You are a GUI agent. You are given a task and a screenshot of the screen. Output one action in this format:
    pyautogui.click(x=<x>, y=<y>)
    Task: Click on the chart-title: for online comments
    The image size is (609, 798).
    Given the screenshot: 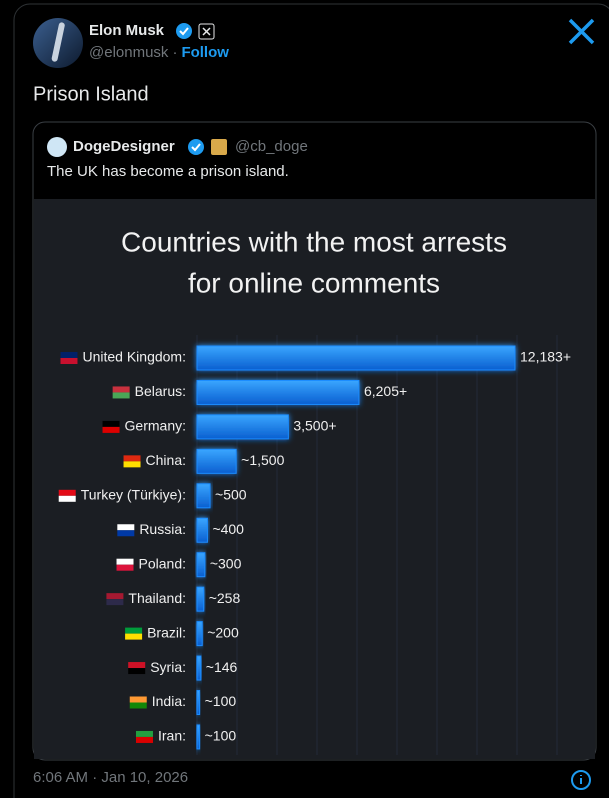 What is the action you would take?
    pyautogui.click(x=314, y=282)
    